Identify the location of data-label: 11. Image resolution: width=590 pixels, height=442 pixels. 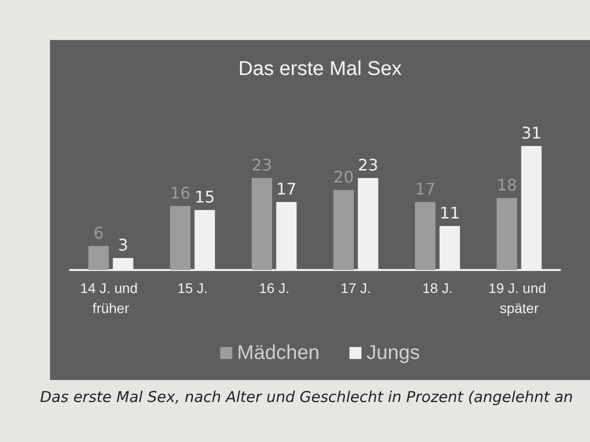
(450, 213).